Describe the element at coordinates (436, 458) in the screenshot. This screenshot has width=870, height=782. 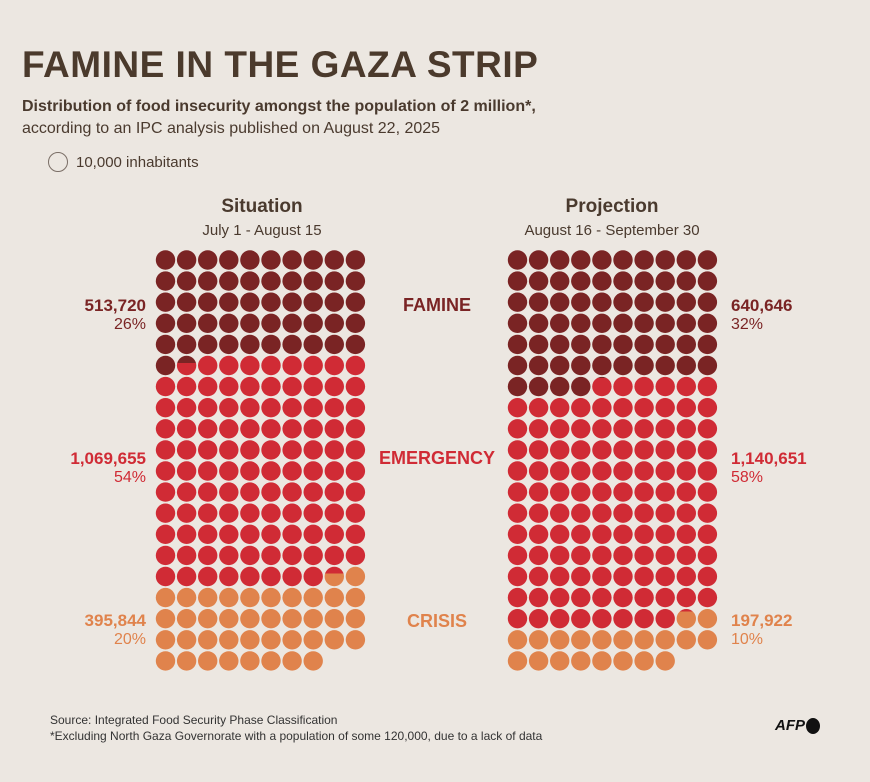
I see `label-emergency: EMERGENCY` at that location.